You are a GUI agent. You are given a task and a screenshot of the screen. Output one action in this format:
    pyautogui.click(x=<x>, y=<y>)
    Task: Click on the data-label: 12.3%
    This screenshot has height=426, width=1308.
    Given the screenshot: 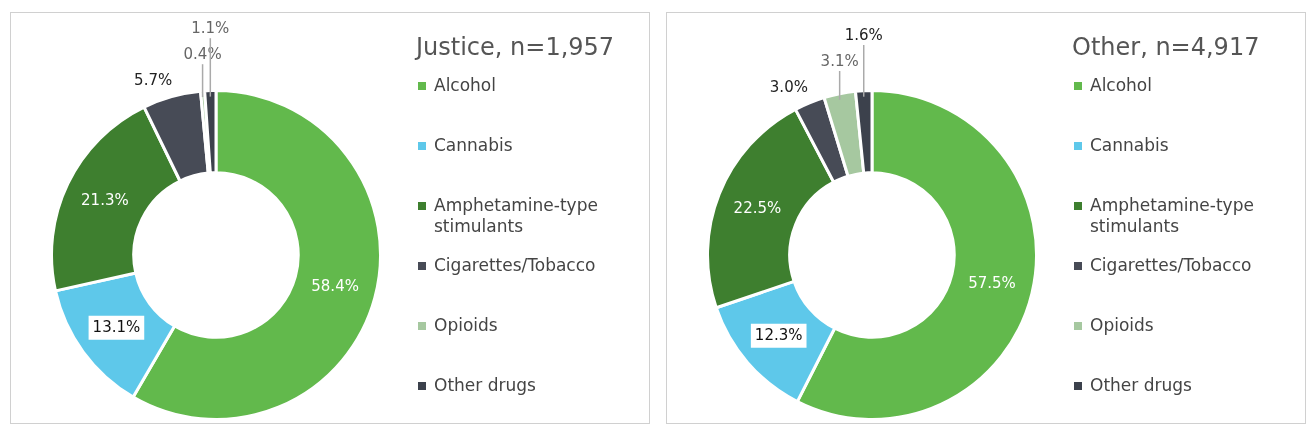 What is the action you would take?
    pyautogui.click(x=778, y=334)
    